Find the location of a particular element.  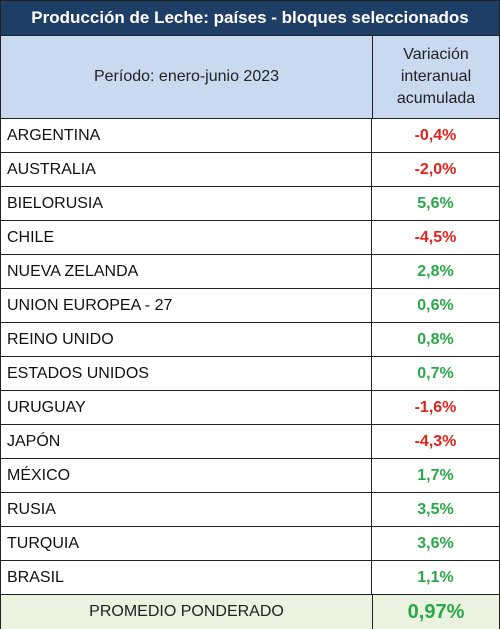

table-row: ESTADOS UNIDOS 0,7% is located at coordinates (250, 374).